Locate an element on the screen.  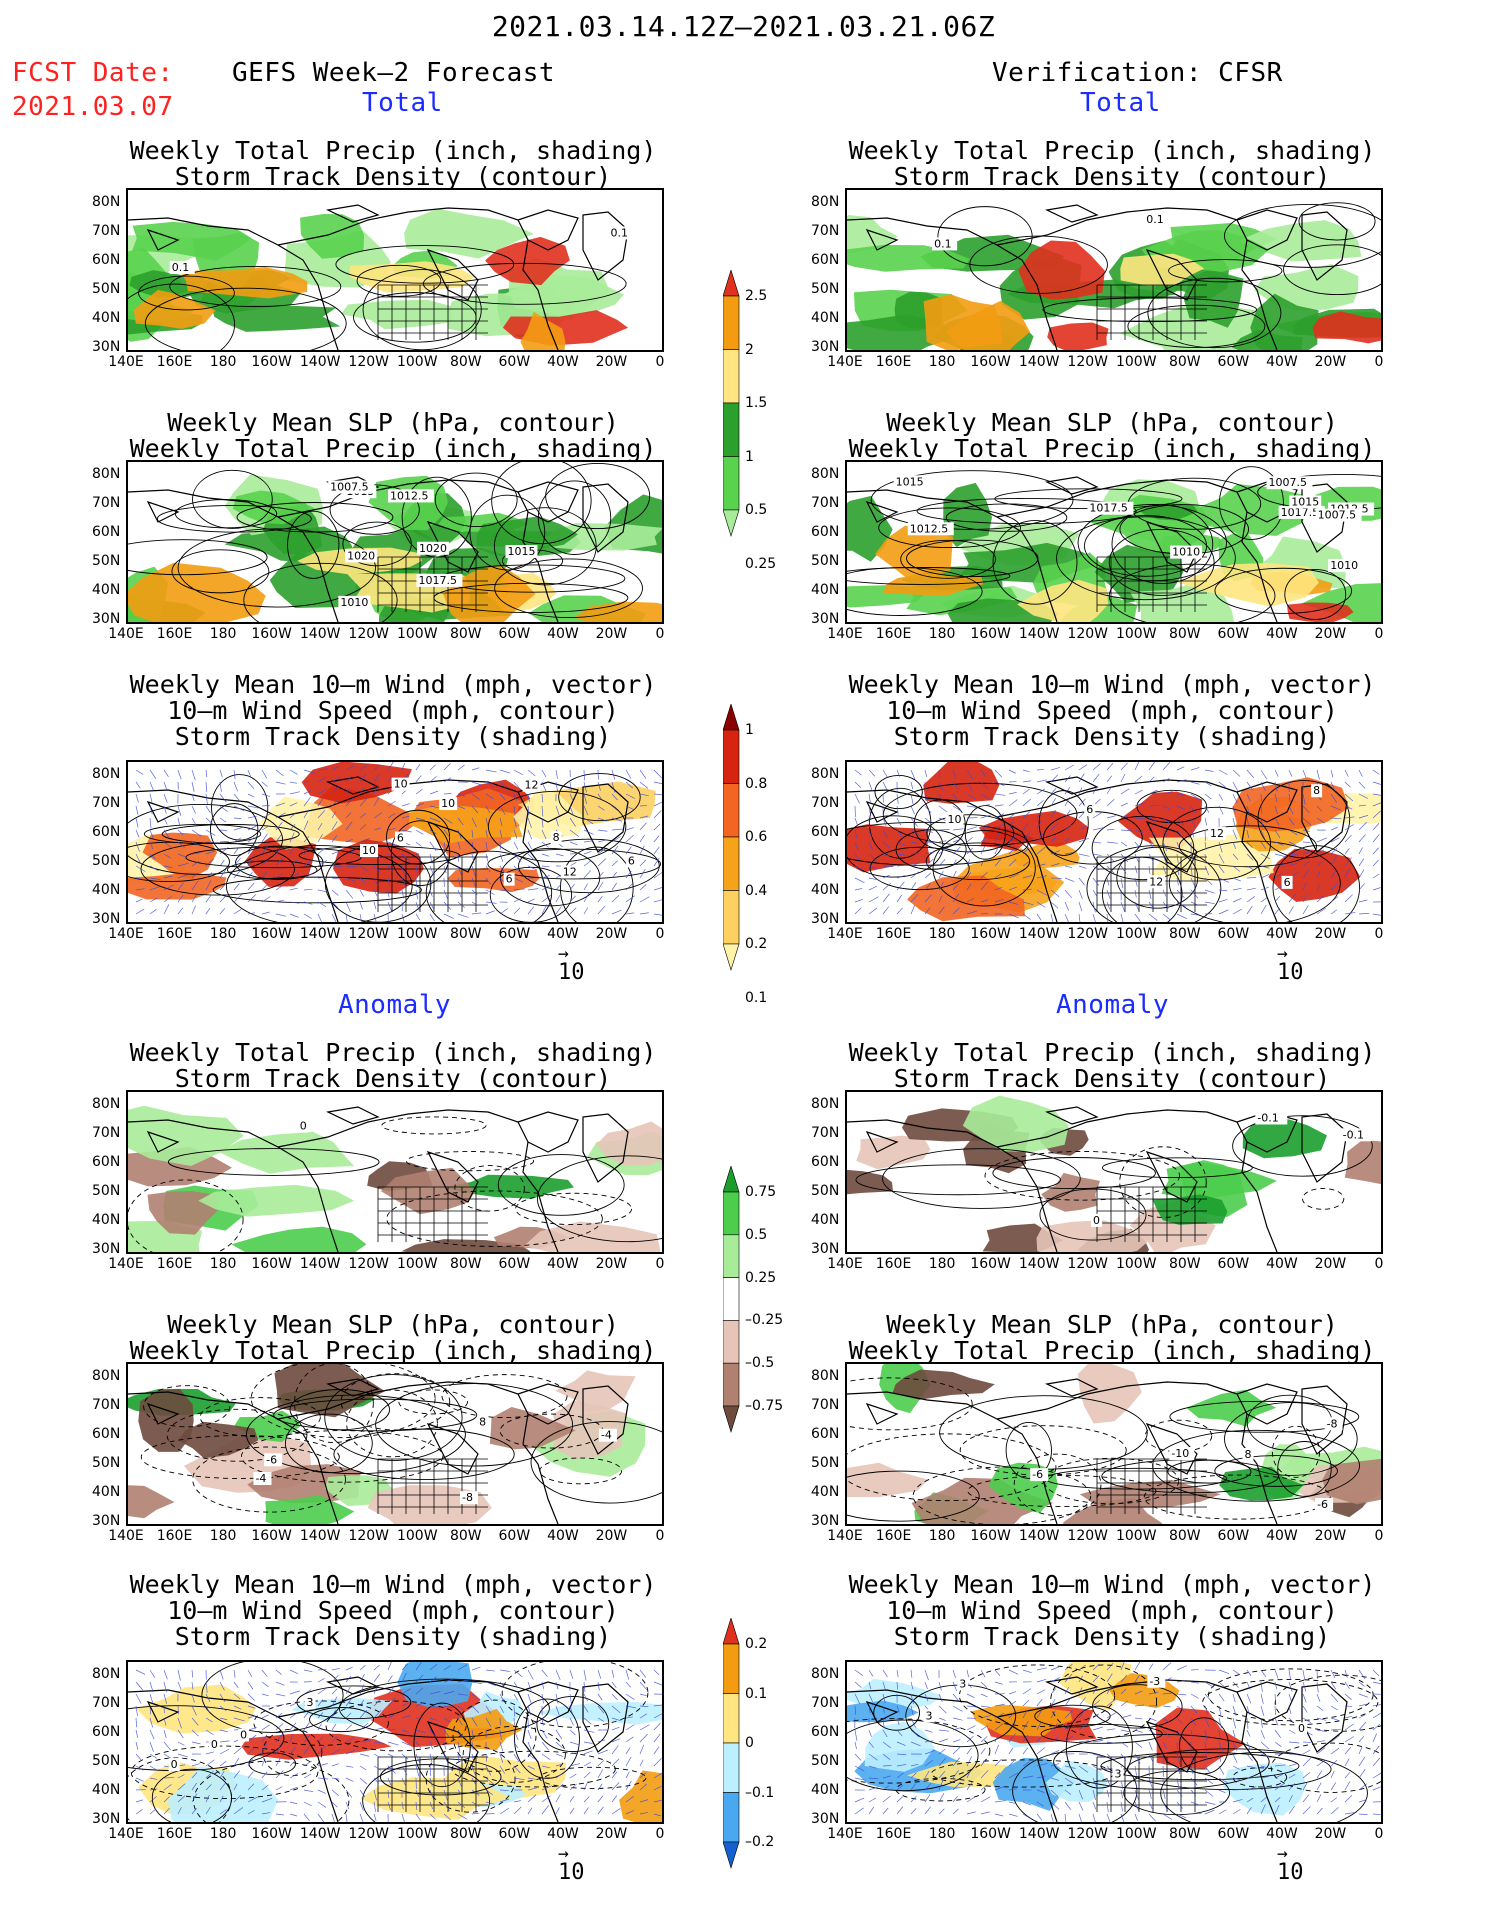
panel-title-line: Weekly Mean 10–m Wind (mph, vector) is located at coordinates (1112, 1584).